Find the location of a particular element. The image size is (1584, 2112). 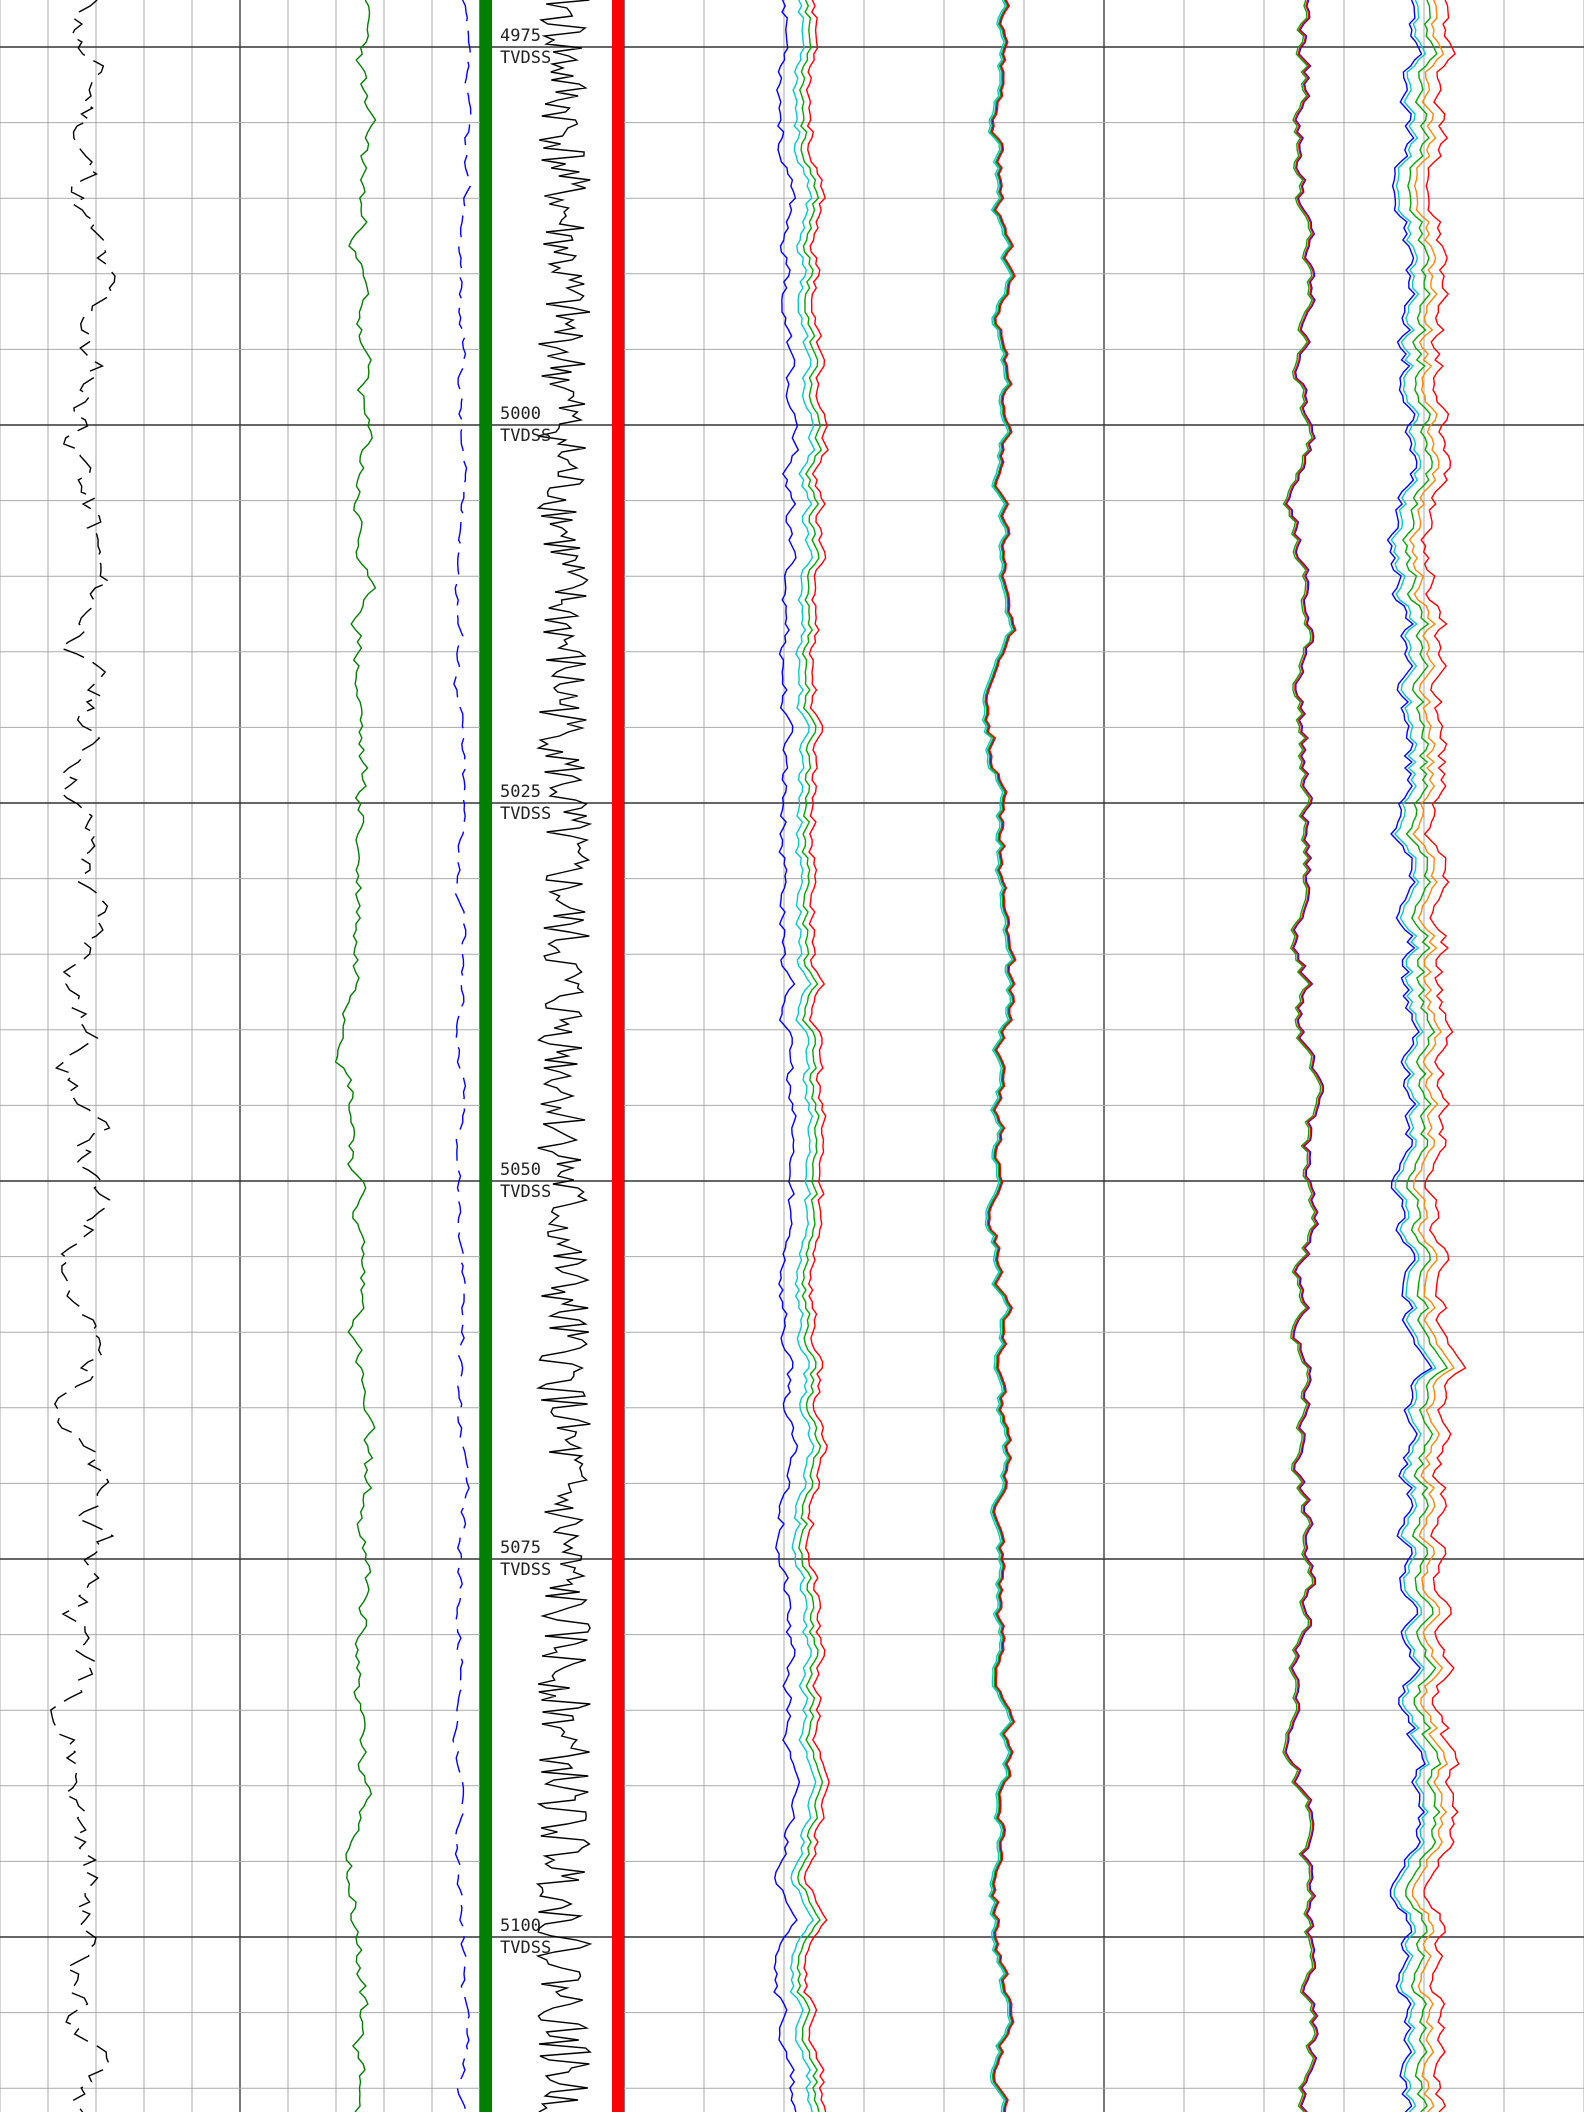

green-lithology-strip is located at coordinates (486, 1056).